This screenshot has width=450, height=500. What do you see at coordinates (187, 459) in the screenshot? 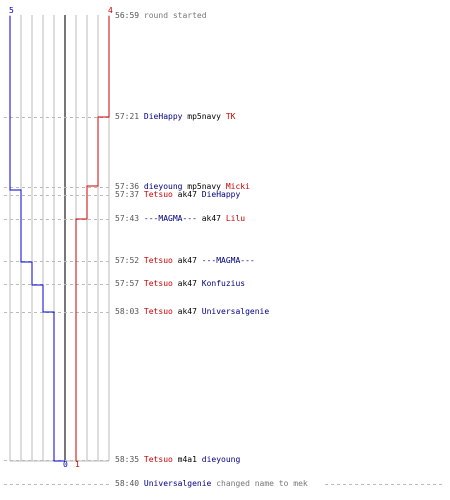
I see `weapon-label: m4a1` at bounding box center [187, 459].